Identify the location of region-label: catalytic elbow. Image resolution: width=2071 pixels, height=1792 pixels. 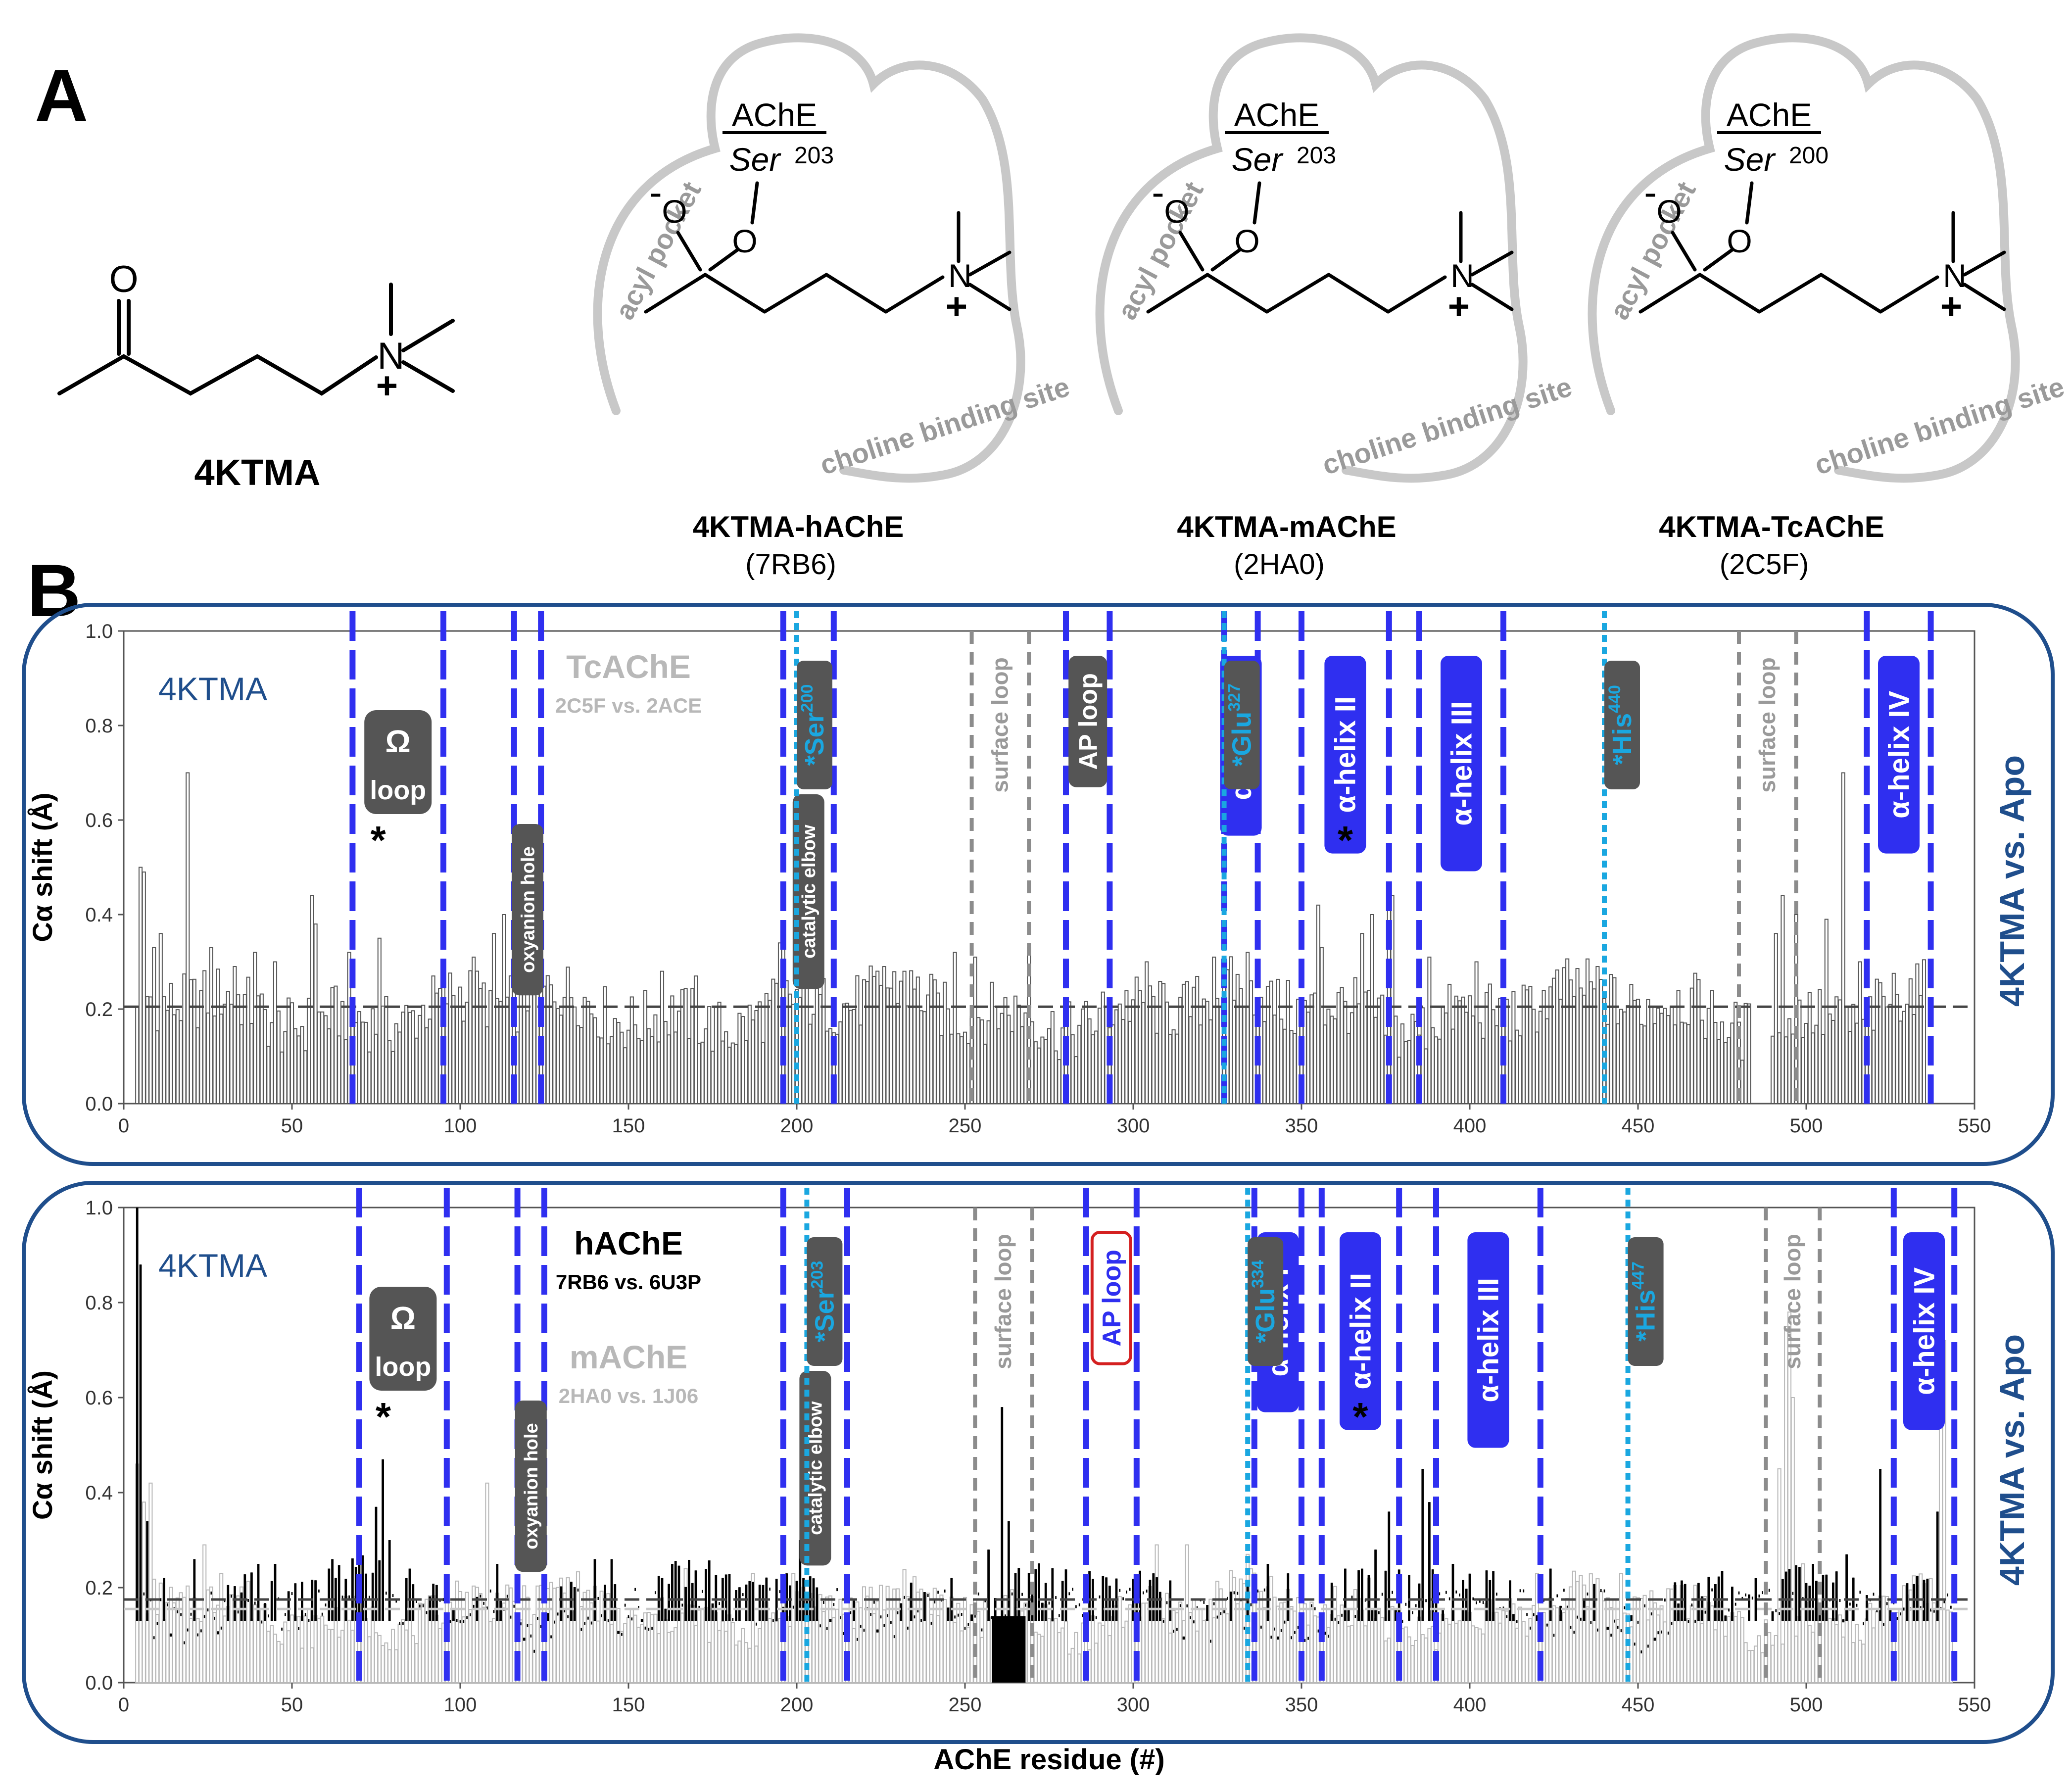
(809, 891).